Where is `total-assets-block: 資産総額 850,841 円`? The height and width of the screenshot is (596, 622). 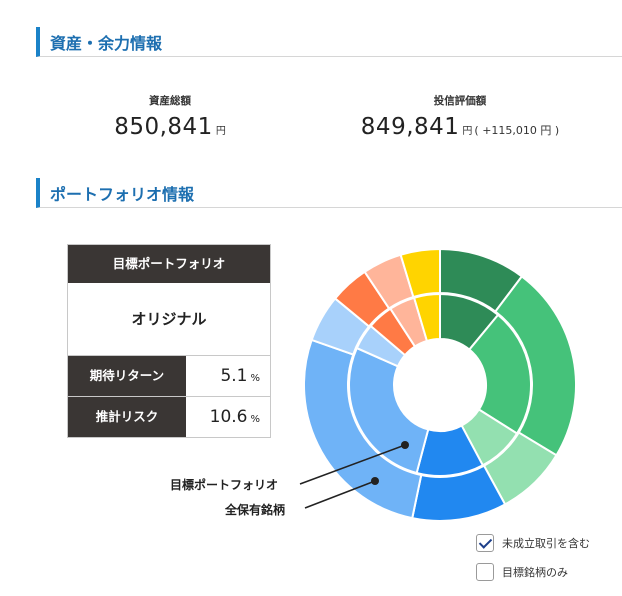 total-assets-block: 資産総額 850,841 円 is located at coordinates (170, 116).